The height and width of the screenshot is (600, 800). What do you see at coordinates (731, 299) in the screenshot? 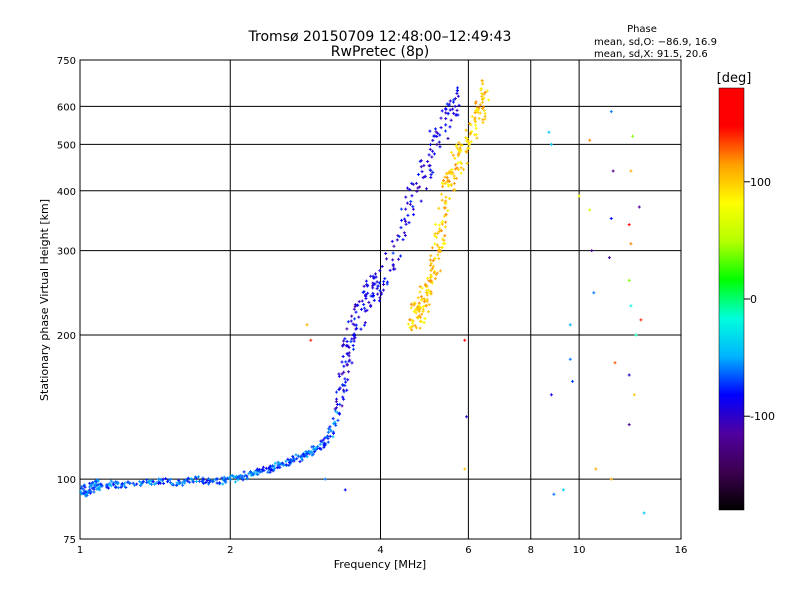
I see `colorbar-gradient` at bounding box center [731, 299].